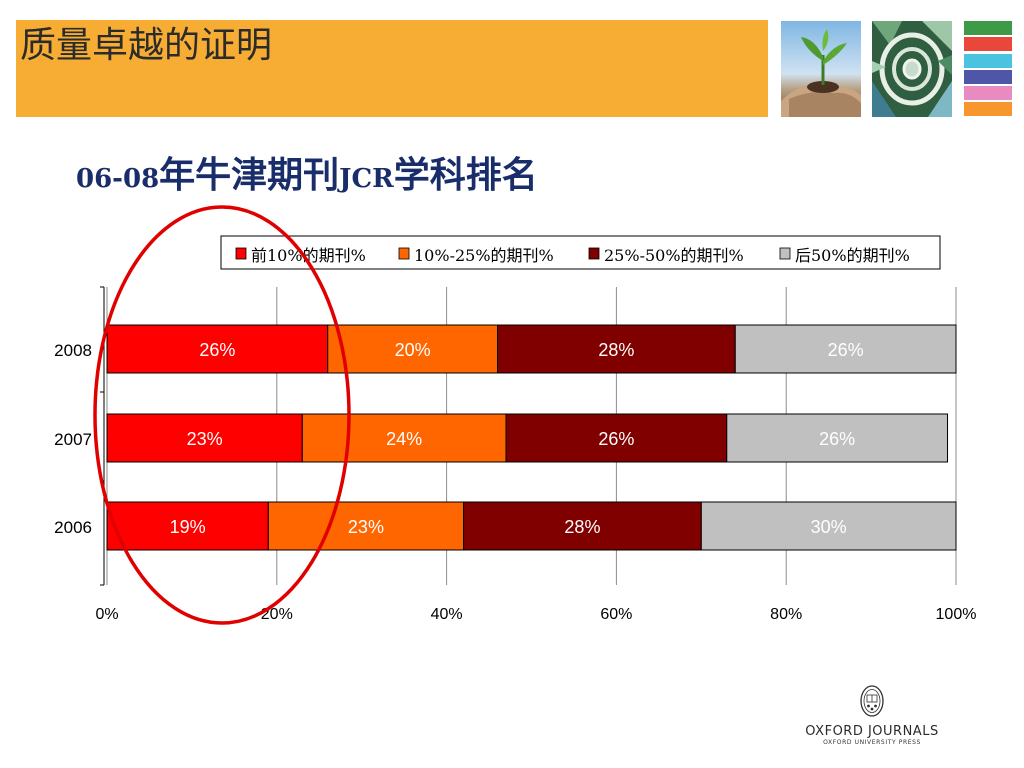 This screenshot has width=1024, height=768. I want to click on data-label: 24%, so click(404, 439).